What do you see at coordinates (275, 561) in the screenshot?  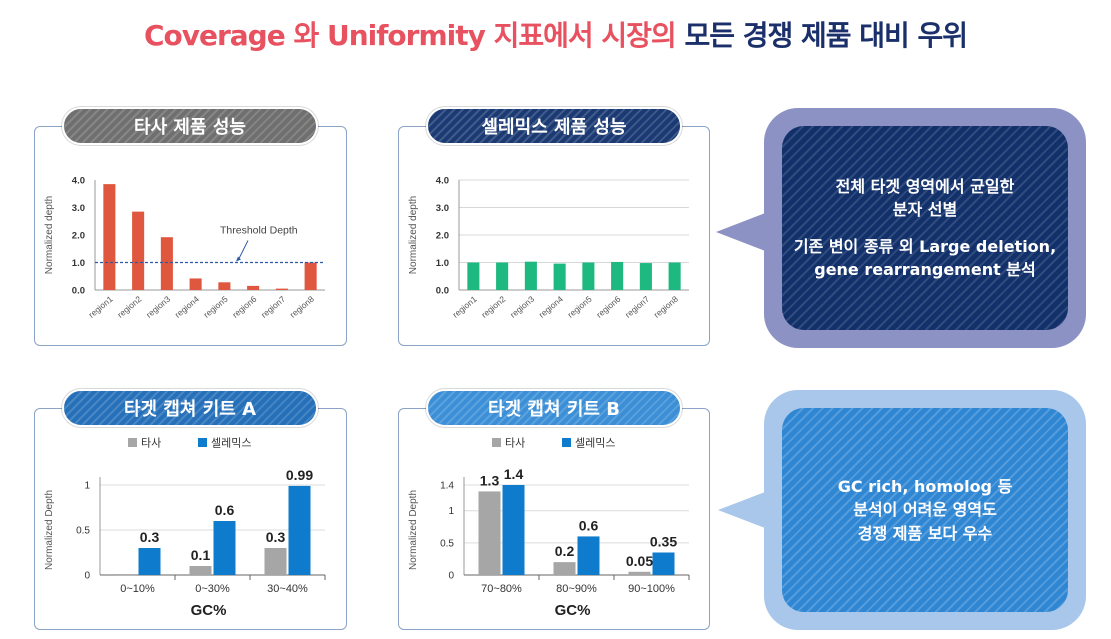 I see `bar-타사-30~40%` at bounding box center [275, 561].